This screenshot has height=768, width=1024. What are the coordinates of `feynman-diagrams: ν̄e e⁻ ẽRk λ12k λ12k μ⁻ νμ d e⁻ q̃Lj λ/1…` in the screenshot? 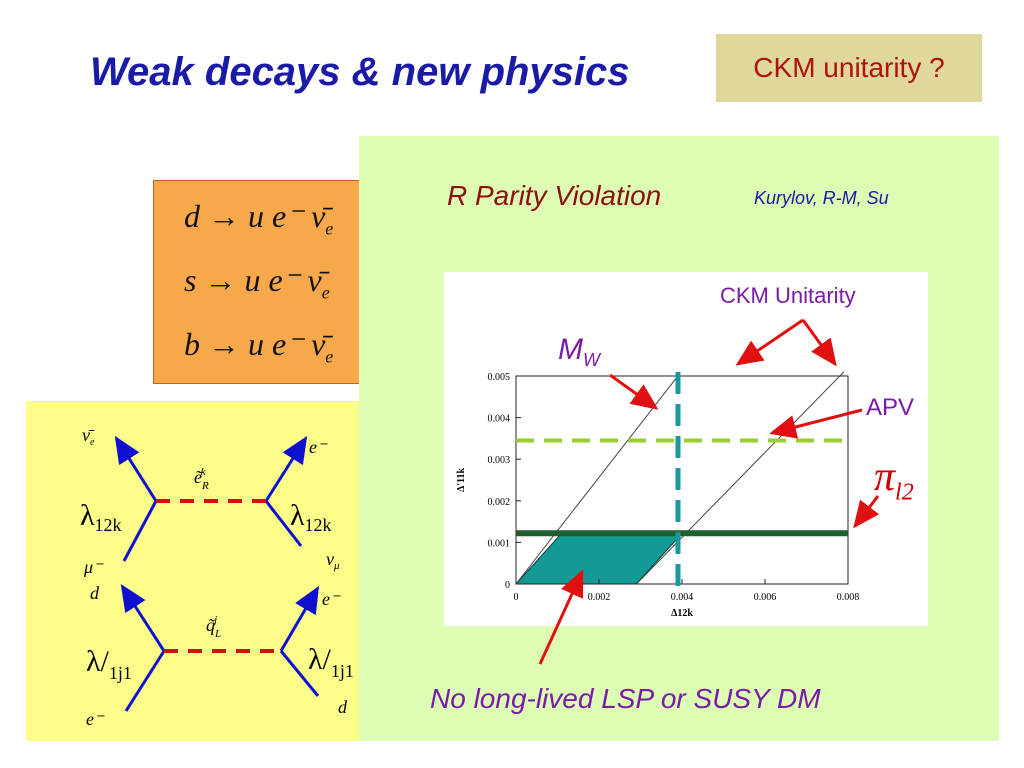 It's located at (217, 577).